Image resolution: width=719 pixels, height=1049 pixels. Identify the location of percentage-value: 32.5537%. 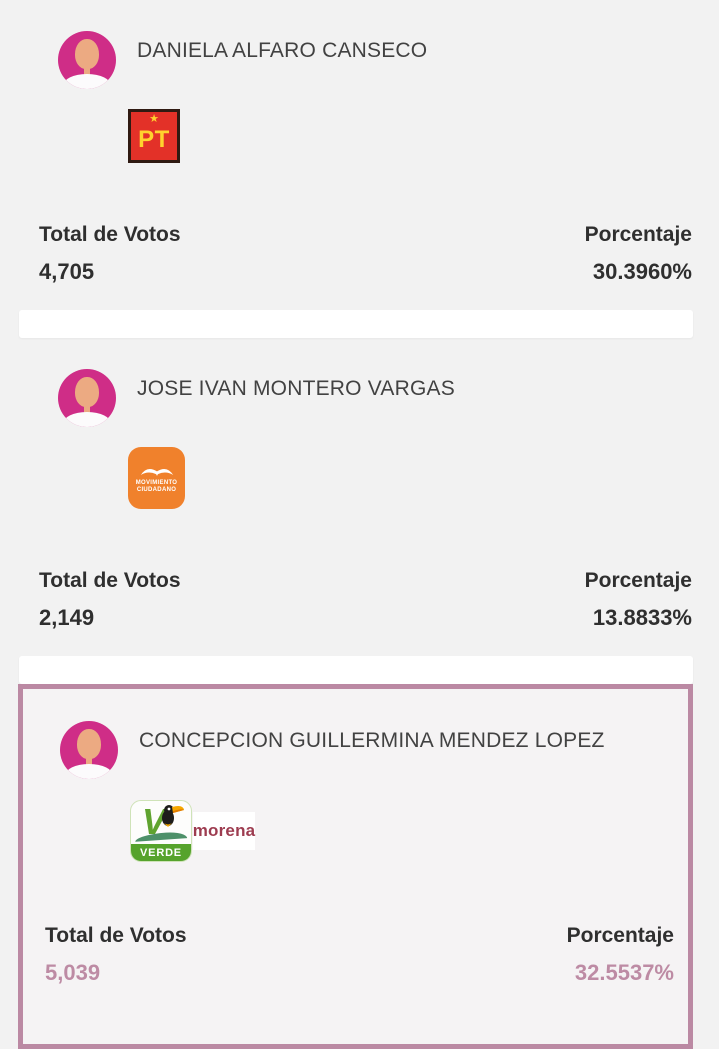
(624, 972).